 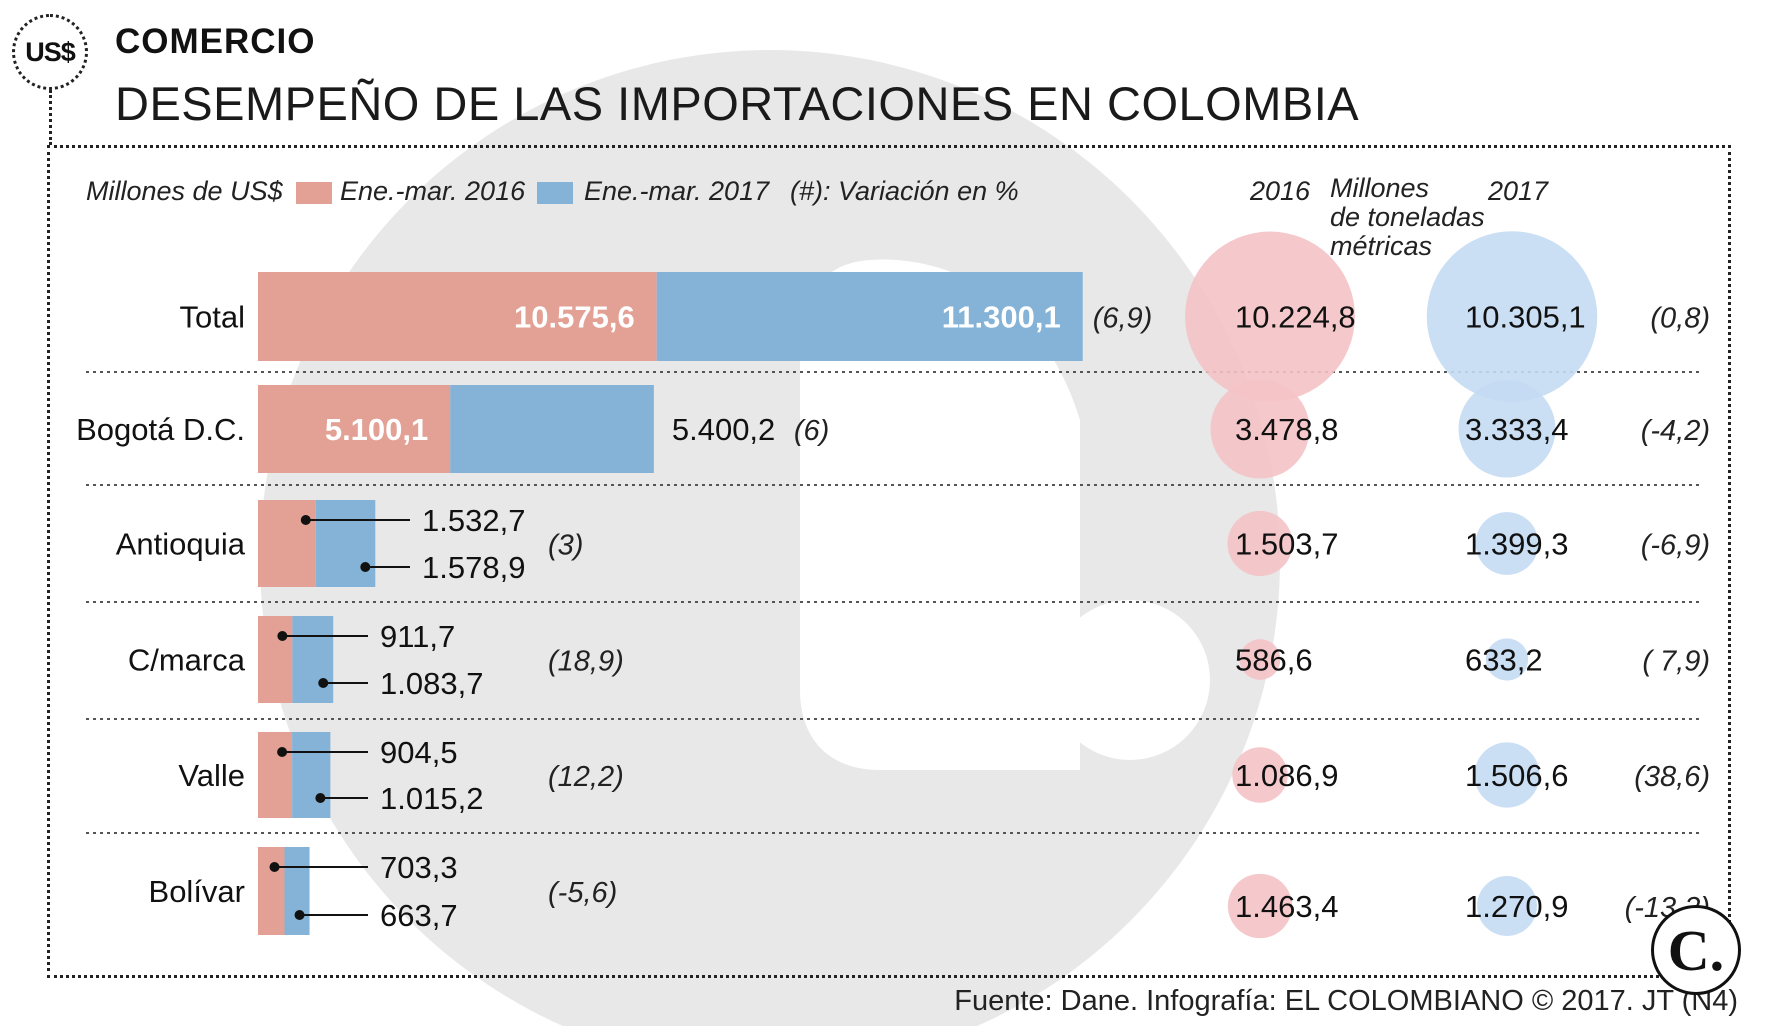 I want to click on category-label: C/marca, so click(x=187, y=660).